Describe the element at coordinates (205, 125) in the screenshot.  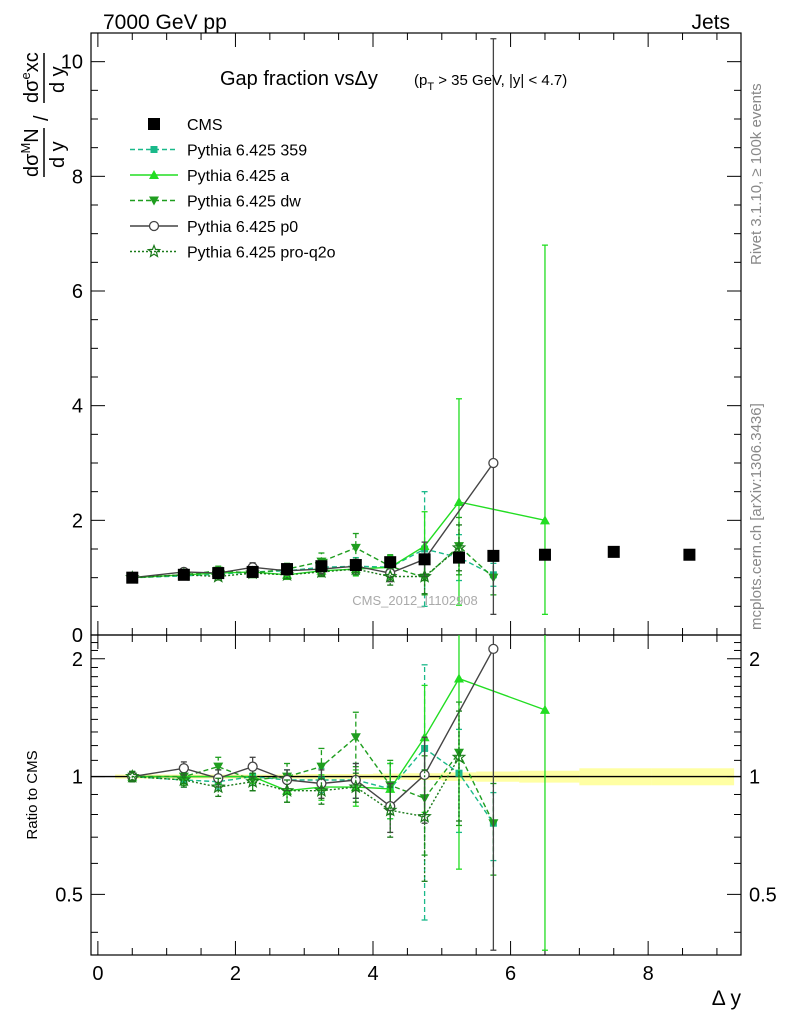
I see `legend-label: CMS` at that location.